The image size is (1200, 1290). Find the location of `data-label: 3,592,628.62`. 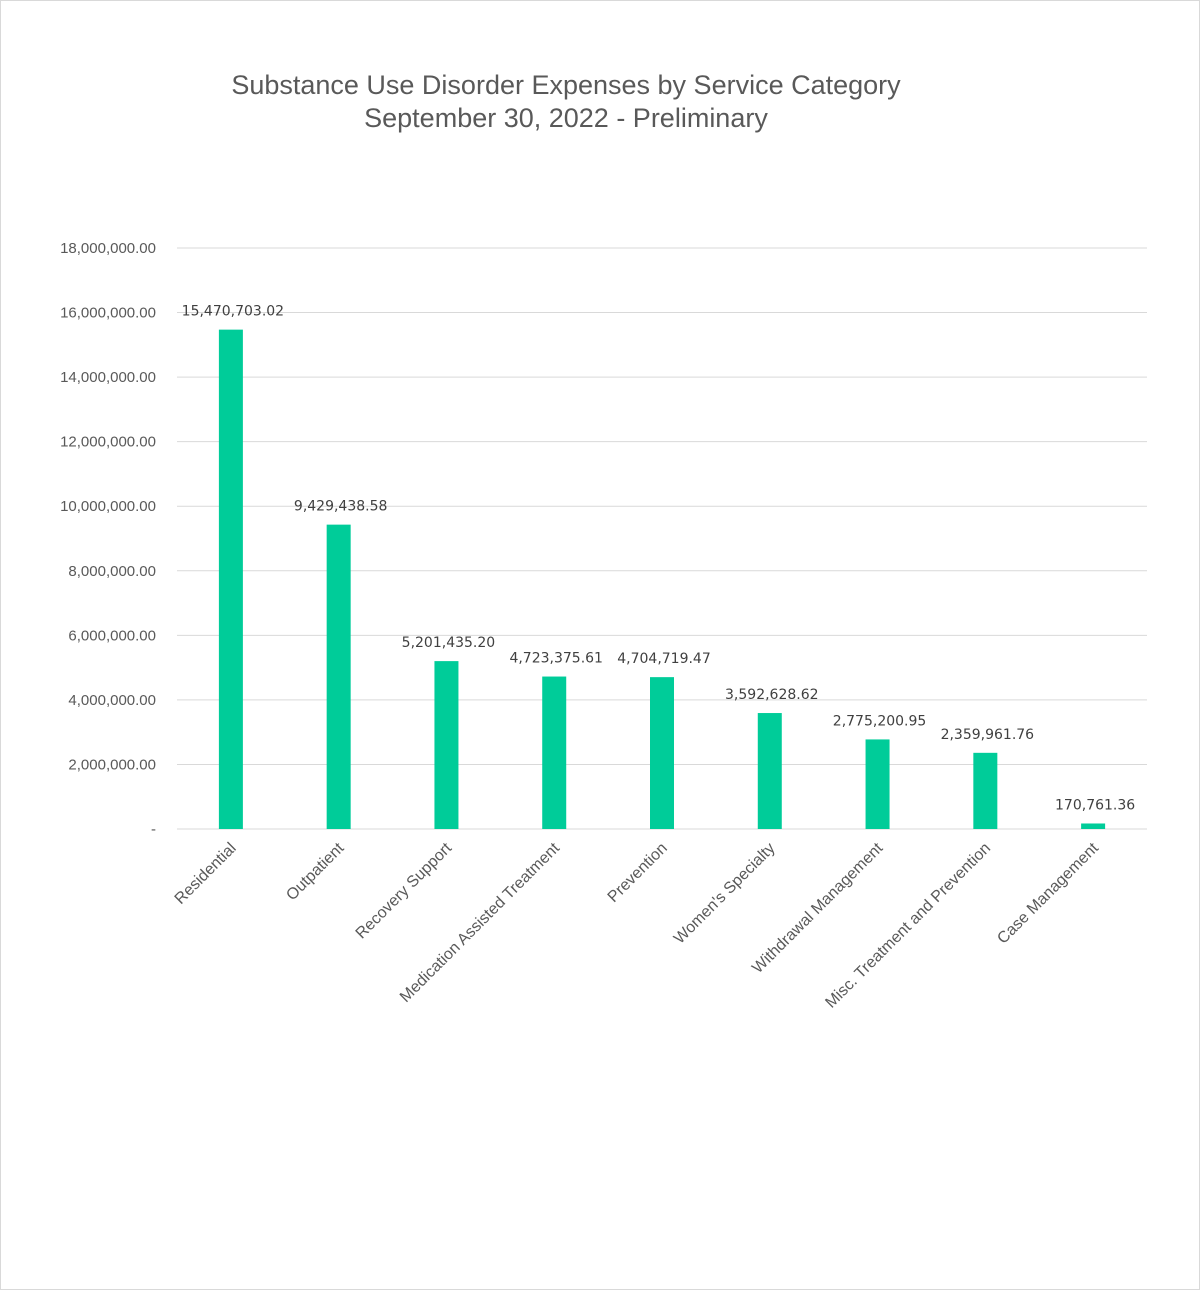

data-label: 3,592,628.62 is located at coordinates (772, 695).